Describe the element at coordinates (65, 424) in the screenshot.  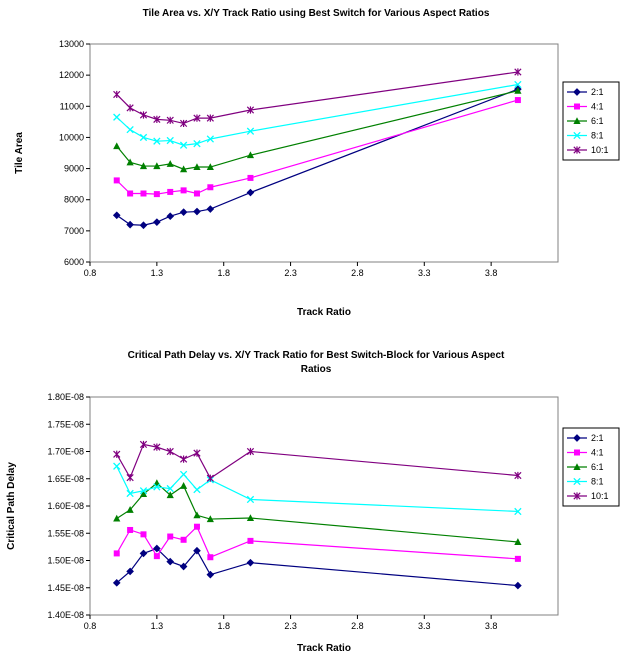
I see `y-tick-label: 1.75E-08` at that location.